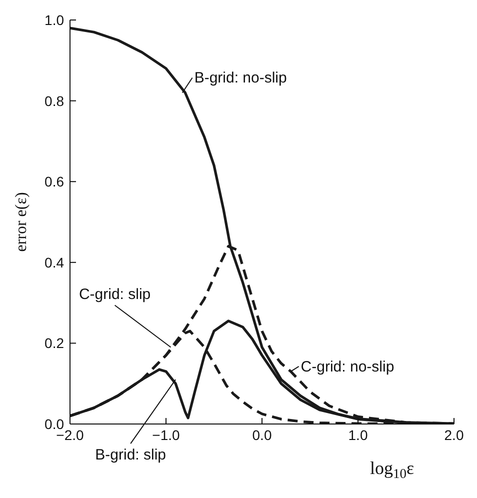 This screenshot has height=498, width=477. I want to click on y-tick-label: 1.0, so click(54, 20).